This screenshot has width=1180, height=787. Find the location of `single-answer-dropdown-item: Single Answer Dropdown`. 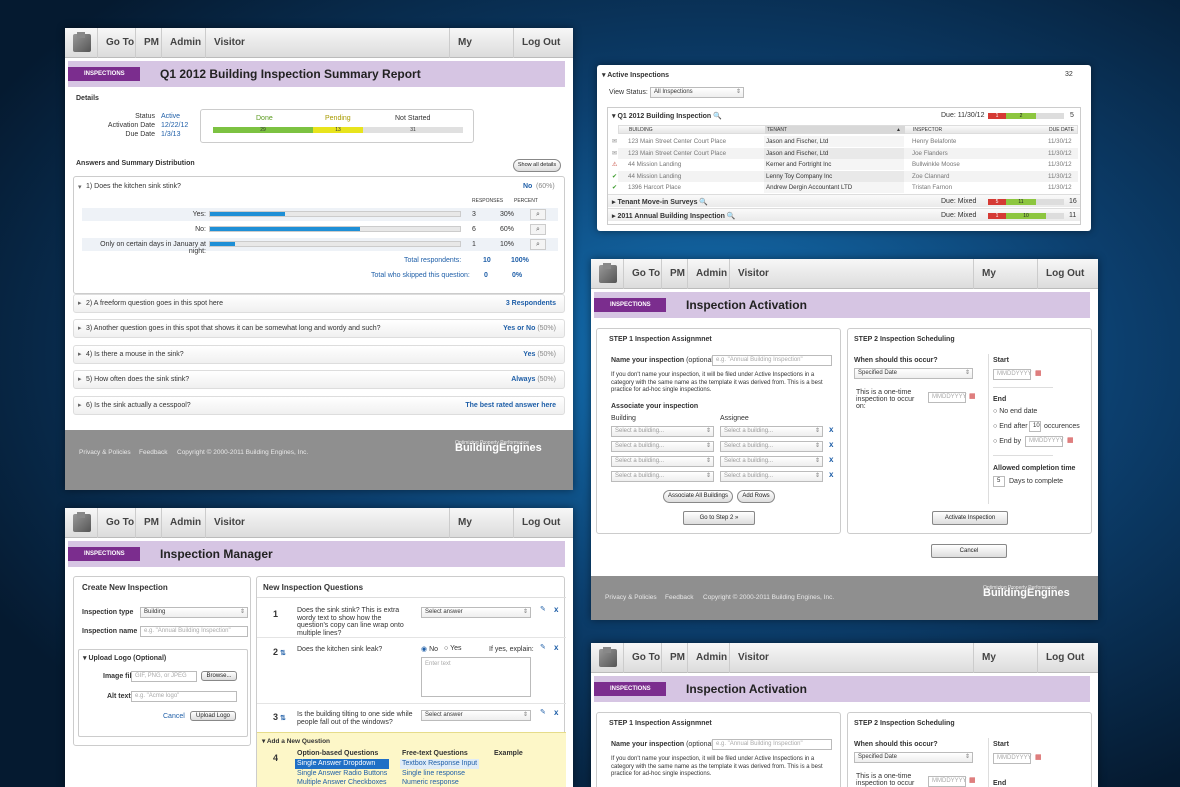

single-answer-dropdown-item: Single Answer Dropdown is located at coordinates (342, 764).